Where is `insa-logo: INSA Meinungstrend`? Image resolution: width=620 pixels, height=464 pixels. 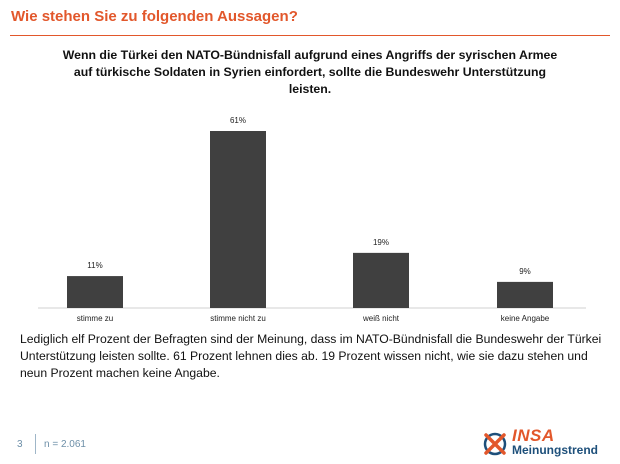
insa-logo: INSA Meinungstrend is located at coordinates (547, 443).